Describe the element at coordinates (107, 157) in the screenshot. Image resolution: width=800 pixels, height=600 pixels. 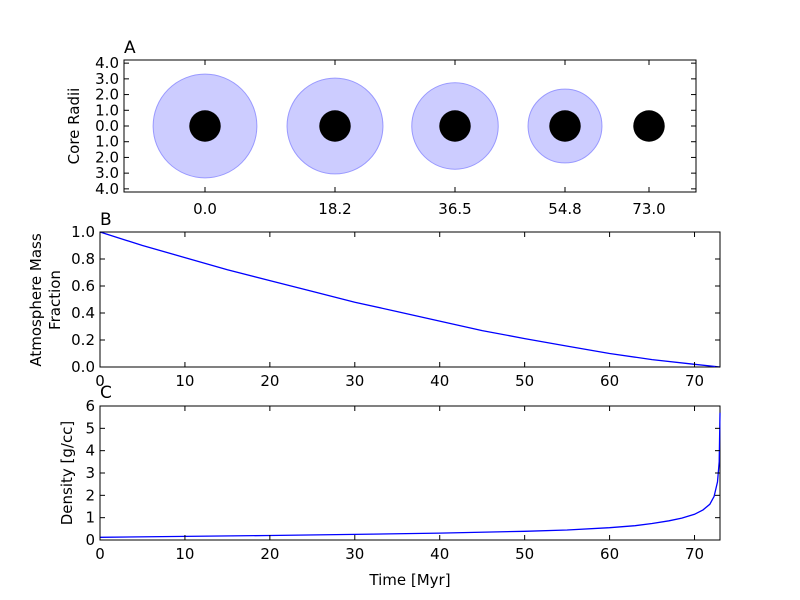
I see `y-tick-label-6: 2.0` at that location.